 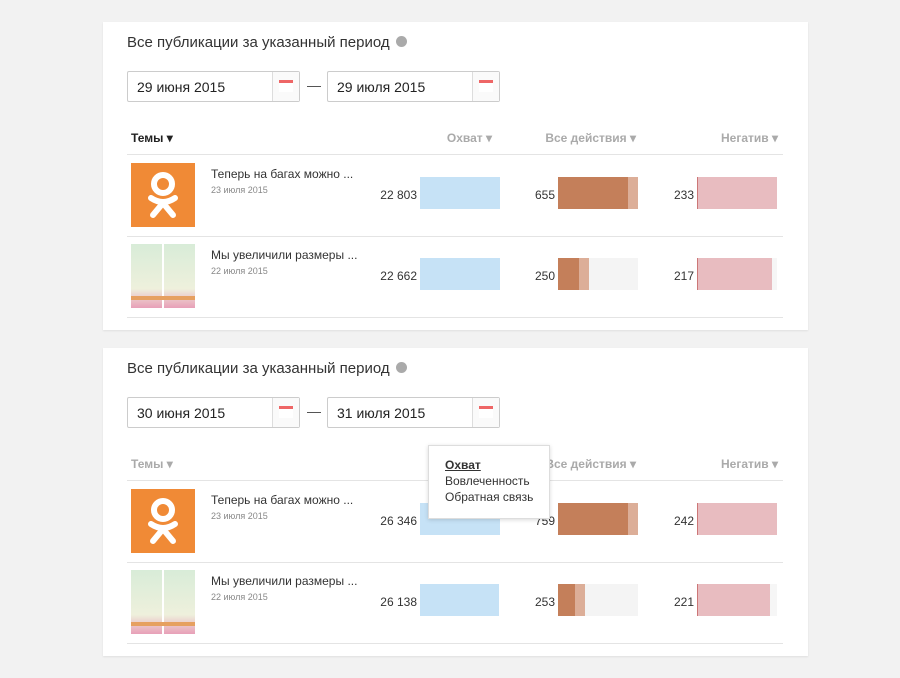 I want to click on reach-value: 22 662, so click(x=398, y=276).